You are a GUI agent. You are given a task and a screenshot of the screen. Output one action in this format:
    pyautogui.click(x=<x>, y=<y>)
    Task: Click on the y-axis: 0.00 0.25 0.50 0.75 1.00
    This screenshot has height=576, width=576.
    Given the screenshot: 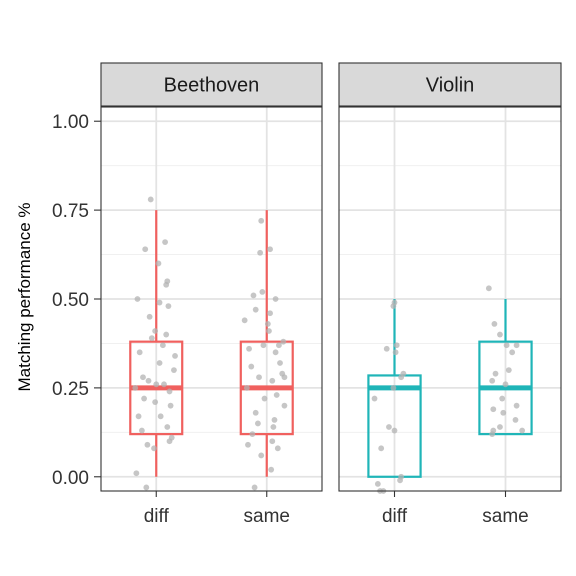 What is the action you would take?
    pyautogui.click(x=76, y=300)
    